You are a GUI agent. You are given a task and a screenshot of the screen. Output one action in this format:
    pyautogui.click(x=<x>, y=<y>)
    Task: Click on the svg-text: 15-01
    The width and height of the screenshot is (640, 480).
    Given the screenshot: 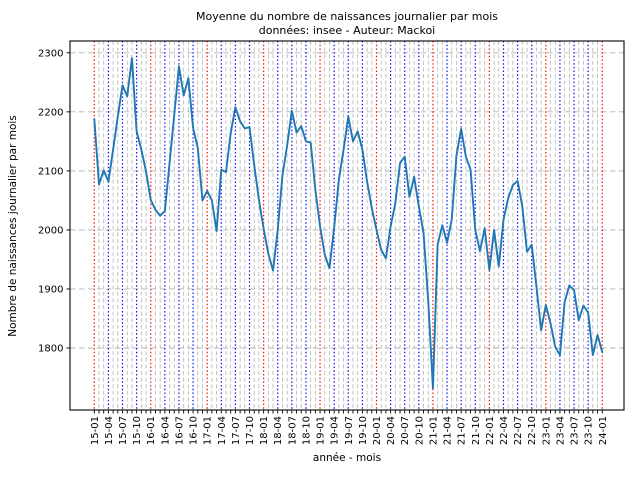 What is the action you would take?
    pyautogui.click(x=95, y=430)
    